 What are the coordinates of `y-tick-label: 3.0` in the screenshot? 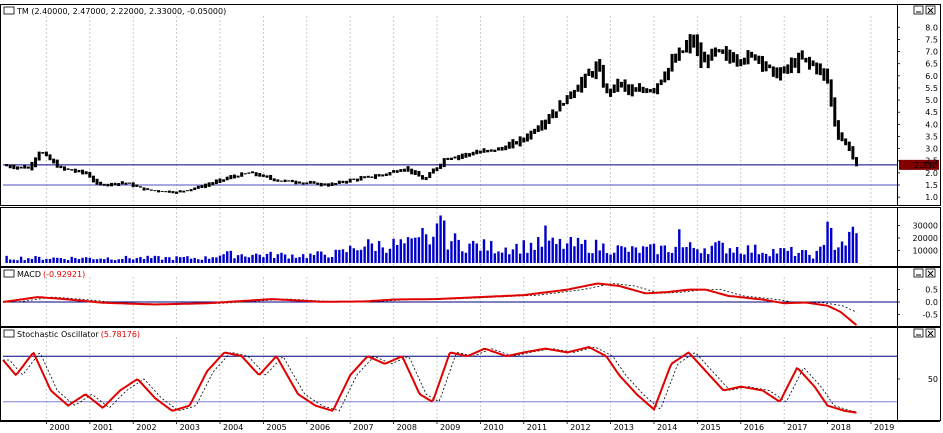 It's located at (931, 149).